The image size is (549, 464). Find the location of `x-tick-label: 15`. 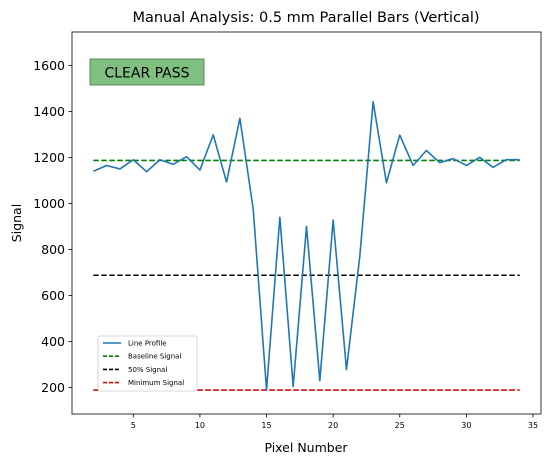

x-tick-label: 15 is located at coordinates (266, 425).